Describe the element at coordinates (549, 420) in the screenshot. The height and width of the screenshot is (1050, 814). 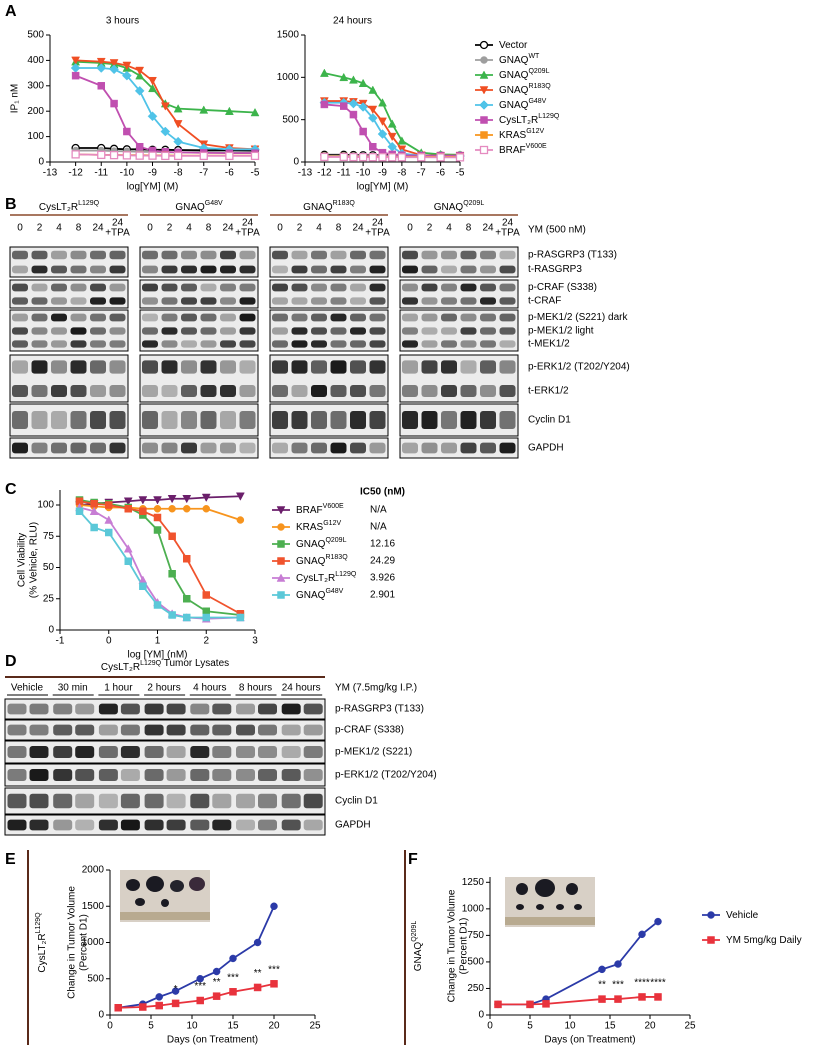
I see `row-label: Cyclin D1` at that location.